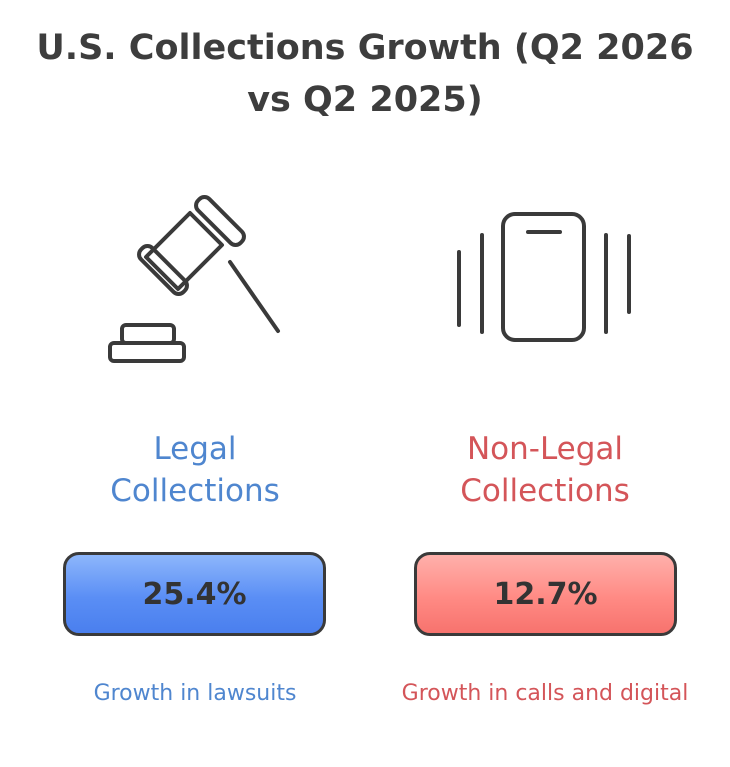 The width and height of the screenshot is (730, 767). What do you see at coordinates (545, 491) in the screenshot?
I see `non-legal-heading-line-2: Collections` at bounding box center [545, 491].